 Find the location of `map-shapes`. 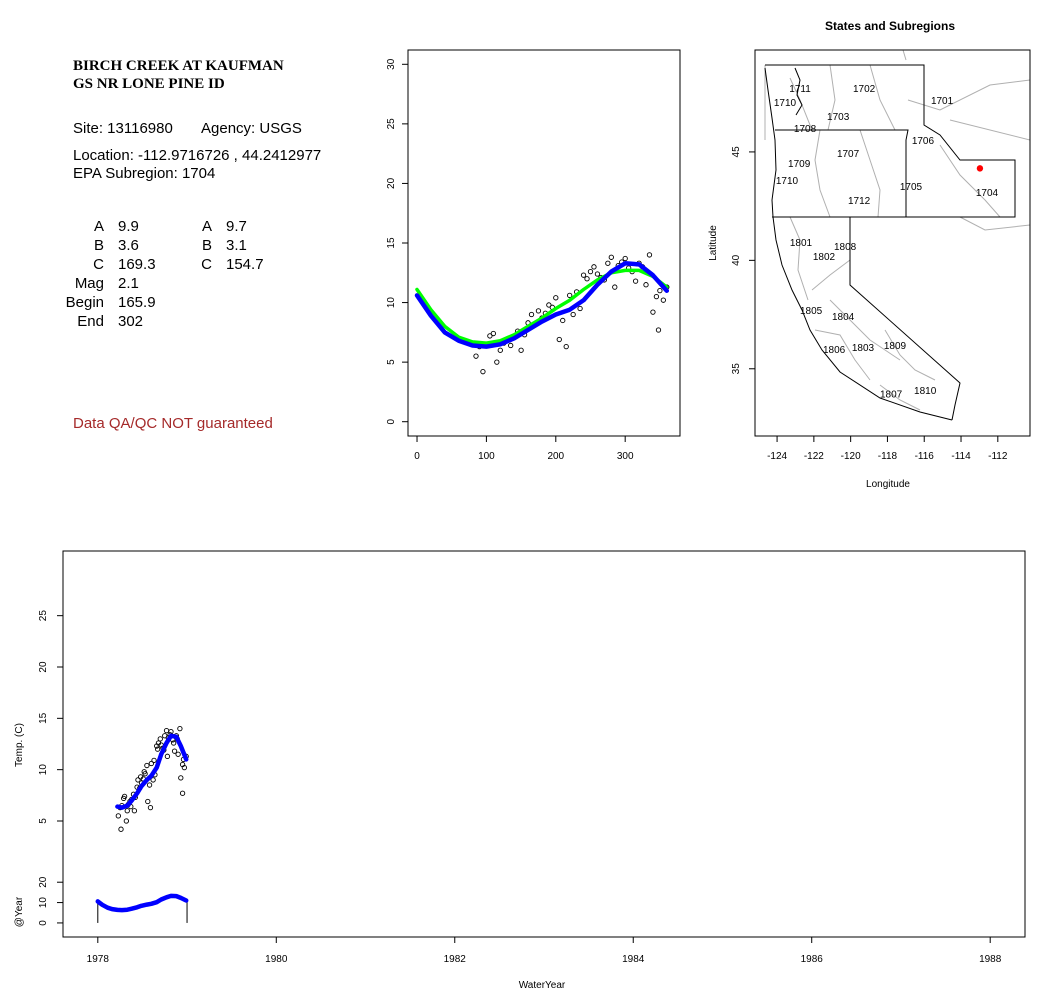

map-shapes is located at coordinates (897, 235).